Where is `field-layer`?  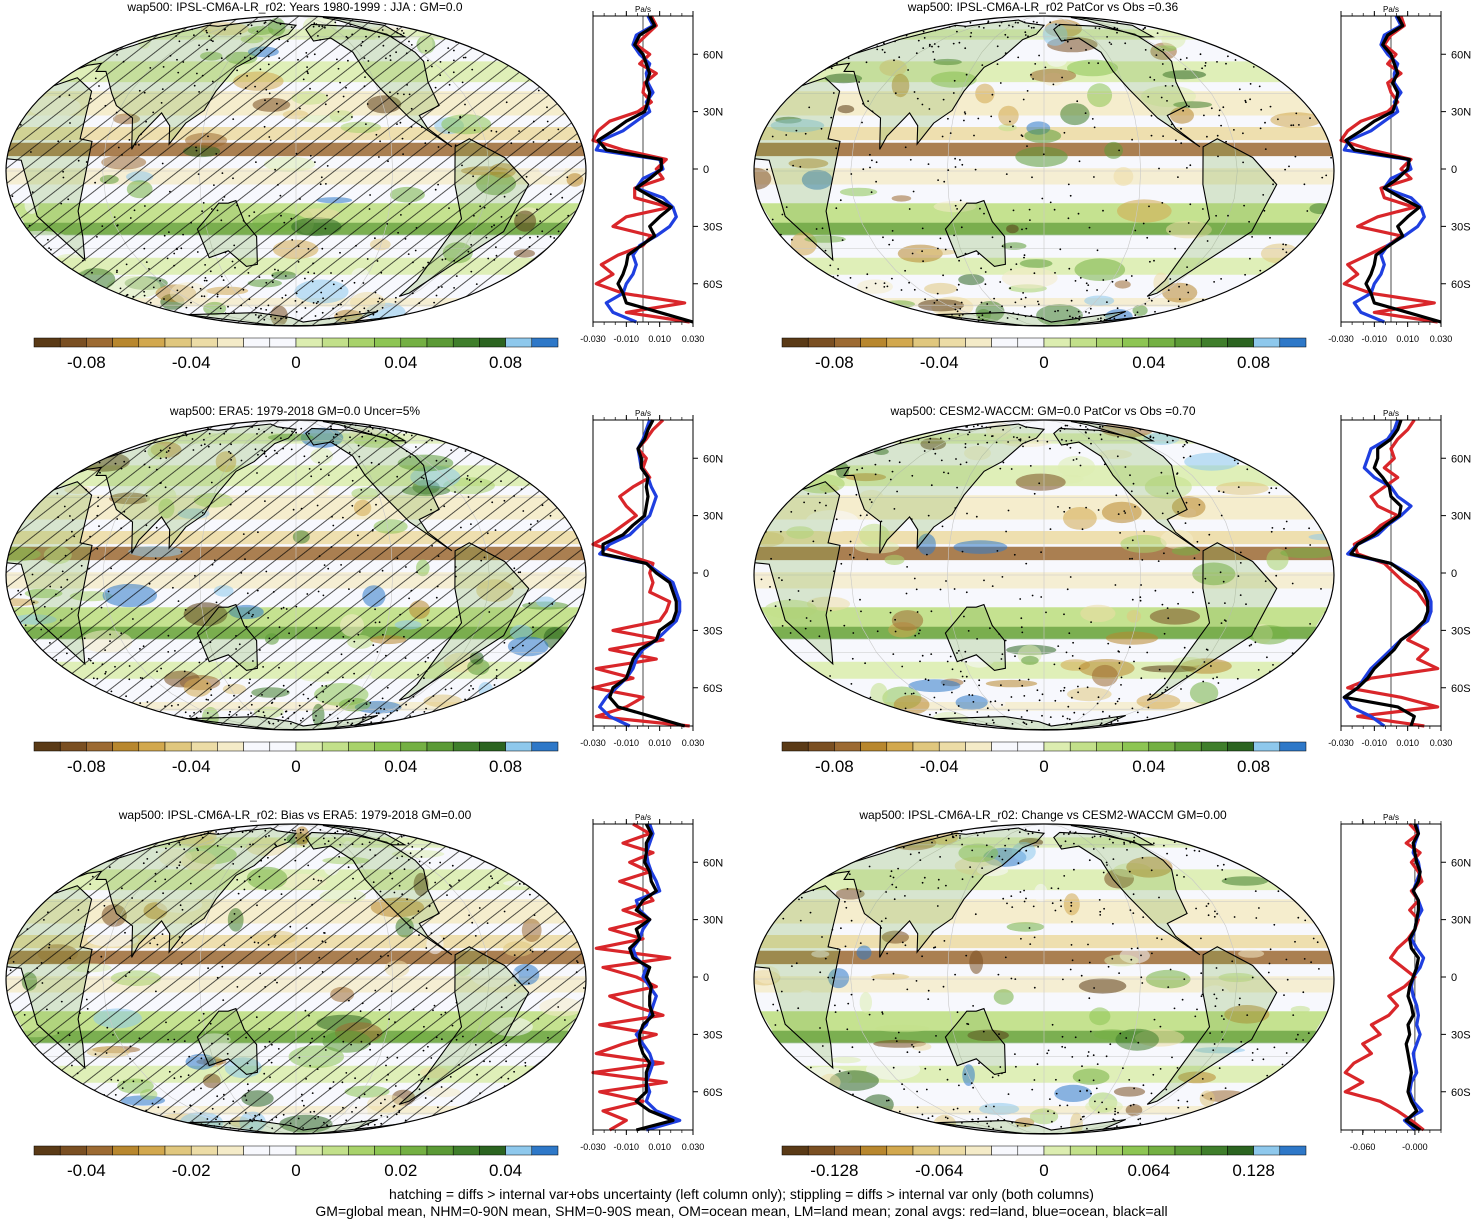 field-layer is located at coordinates (296, 575).